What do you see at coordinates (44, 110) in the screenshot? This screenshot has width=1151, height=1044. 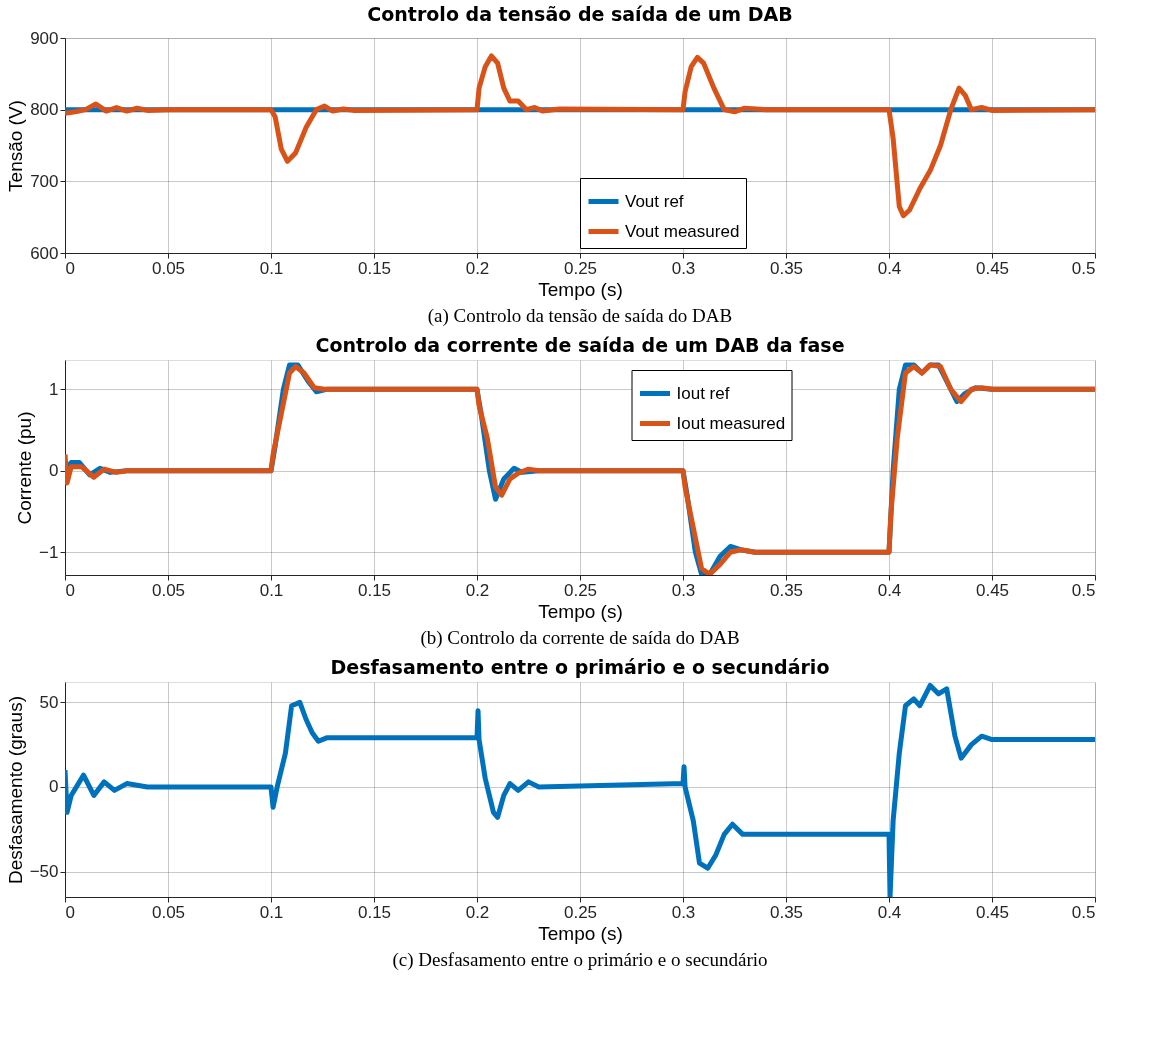 I see `y-tick-label: 800` at bounding box center [44, 110].